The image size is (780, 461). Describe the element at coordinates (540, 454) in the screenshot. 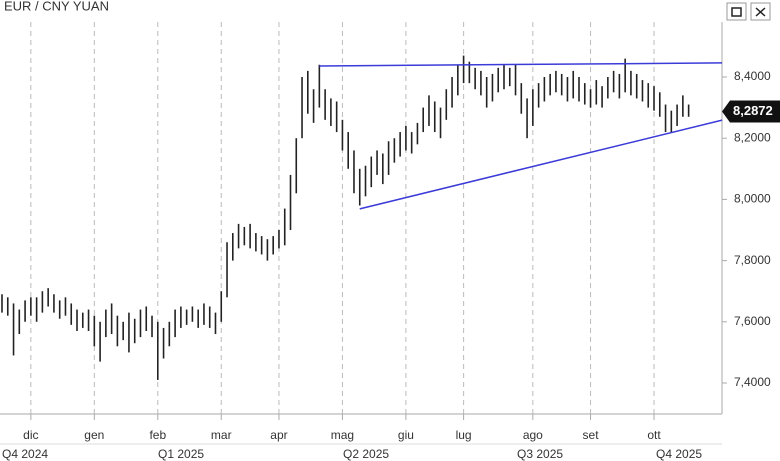

I see `quarter-label: Q3 2025` at that location.